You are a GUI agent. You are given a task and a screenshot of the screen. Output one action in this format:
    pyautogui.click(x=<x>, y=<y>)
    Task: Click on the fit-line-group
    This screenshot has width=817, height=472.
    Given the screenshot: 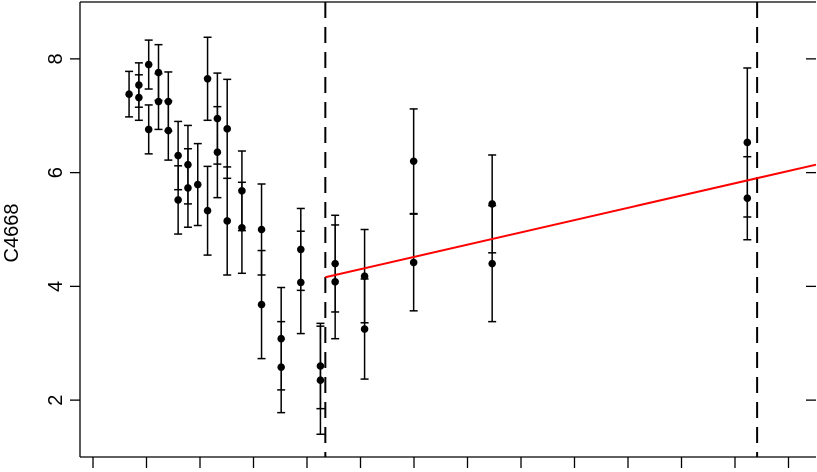 What is the action you would take?
    pyautogui.click(x=571, y=221)
    